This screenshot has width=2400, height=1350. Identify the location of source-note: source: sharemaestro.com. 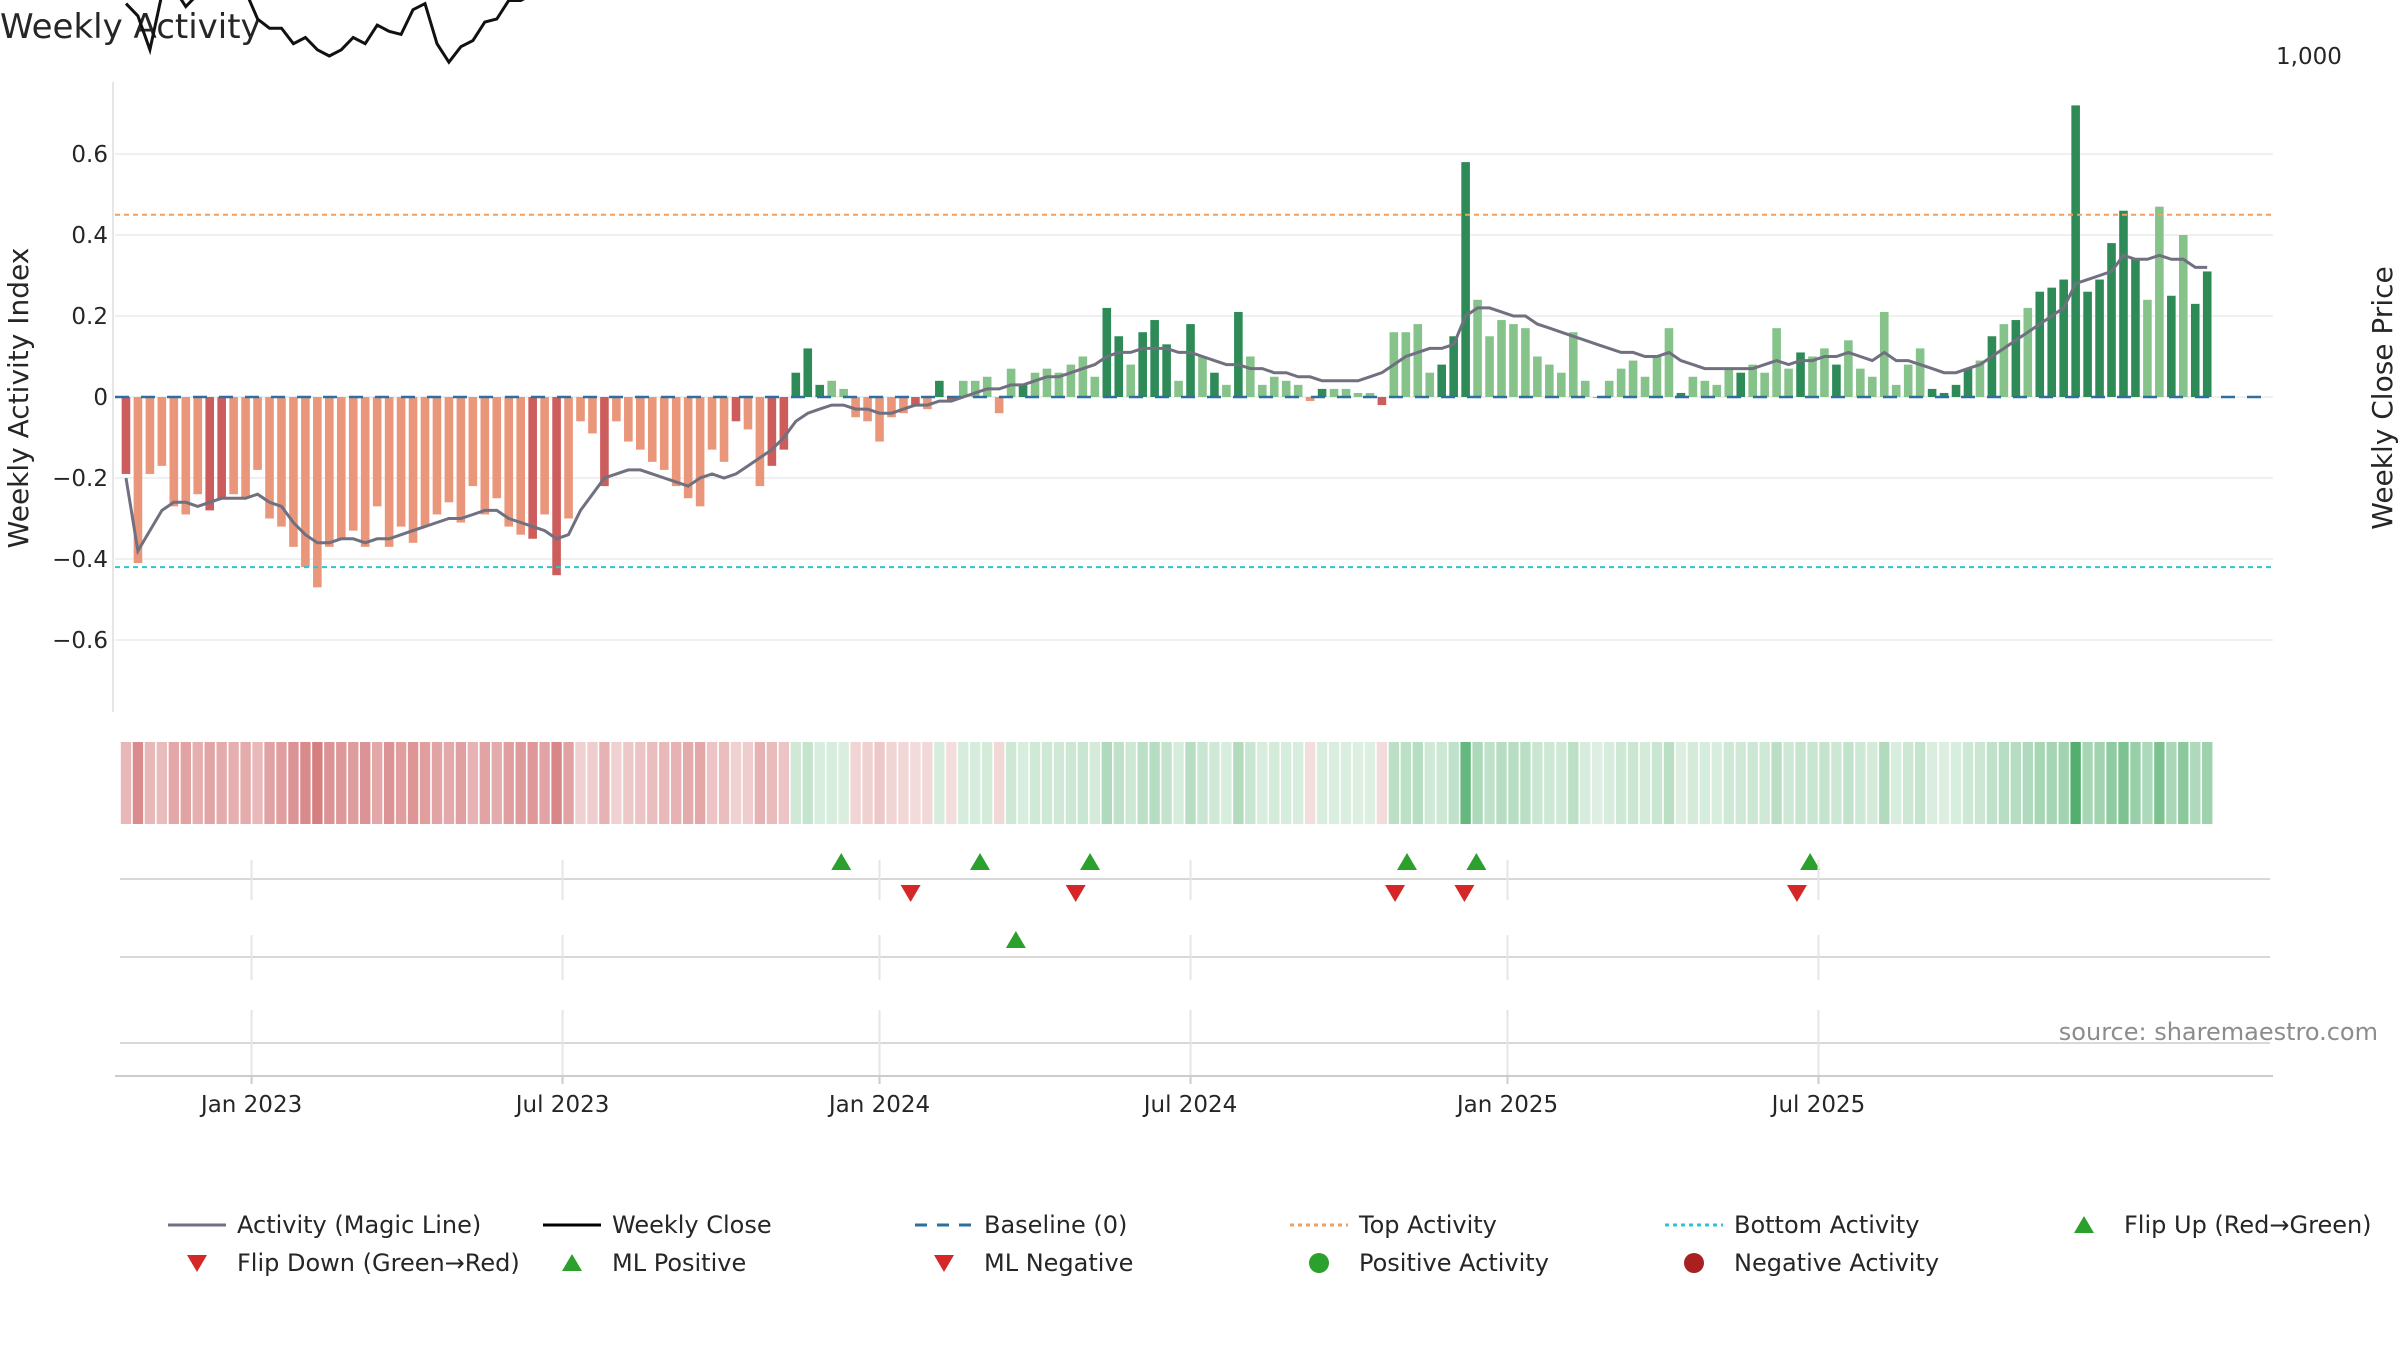
(2218, 1032).